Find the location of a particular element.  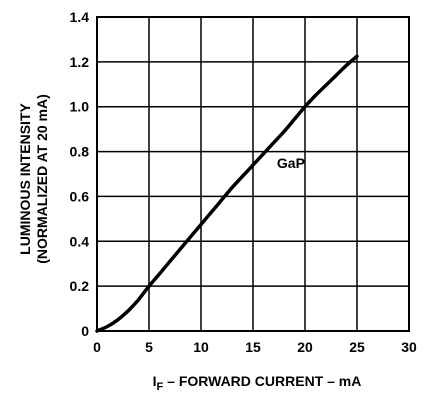

y-tick-label: 1.0 is located at coordinates (80, 107).